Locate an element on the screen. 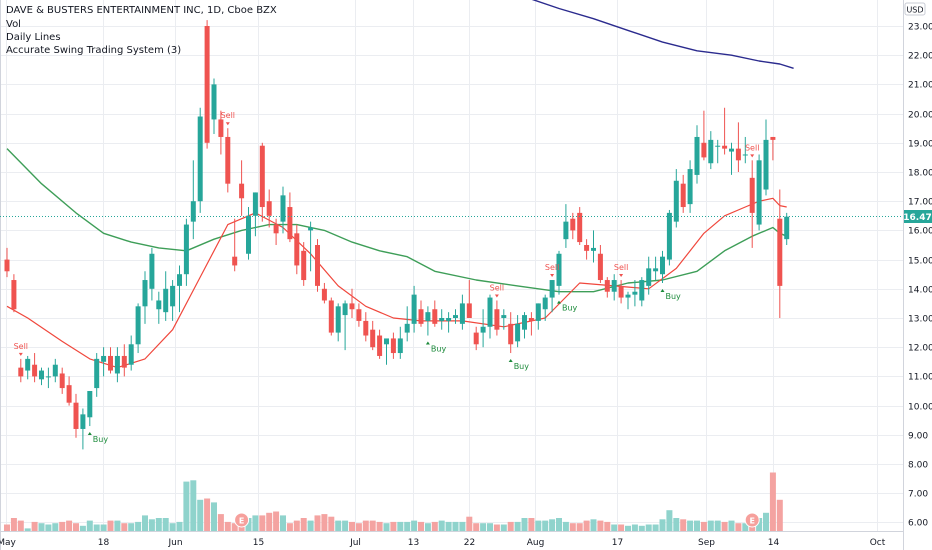 The height and width of the screenshot is (550, 932). sell-arrow is located at coordinates (752, 156).